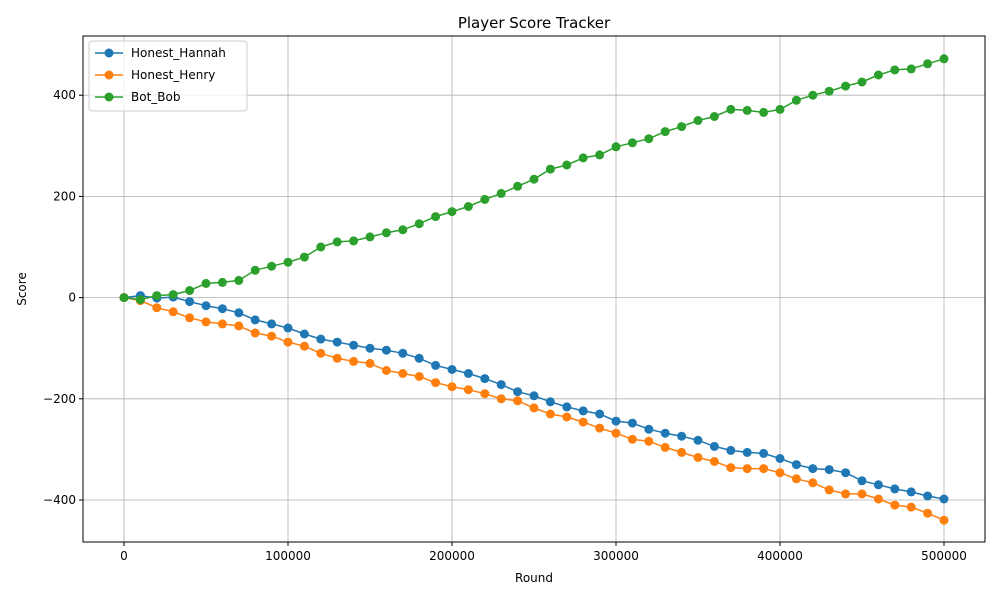 This screenshot has height=600, width=1000. I want to click on legend-entry-honest-hannah: Honest_Hannah, so click(160, 53).